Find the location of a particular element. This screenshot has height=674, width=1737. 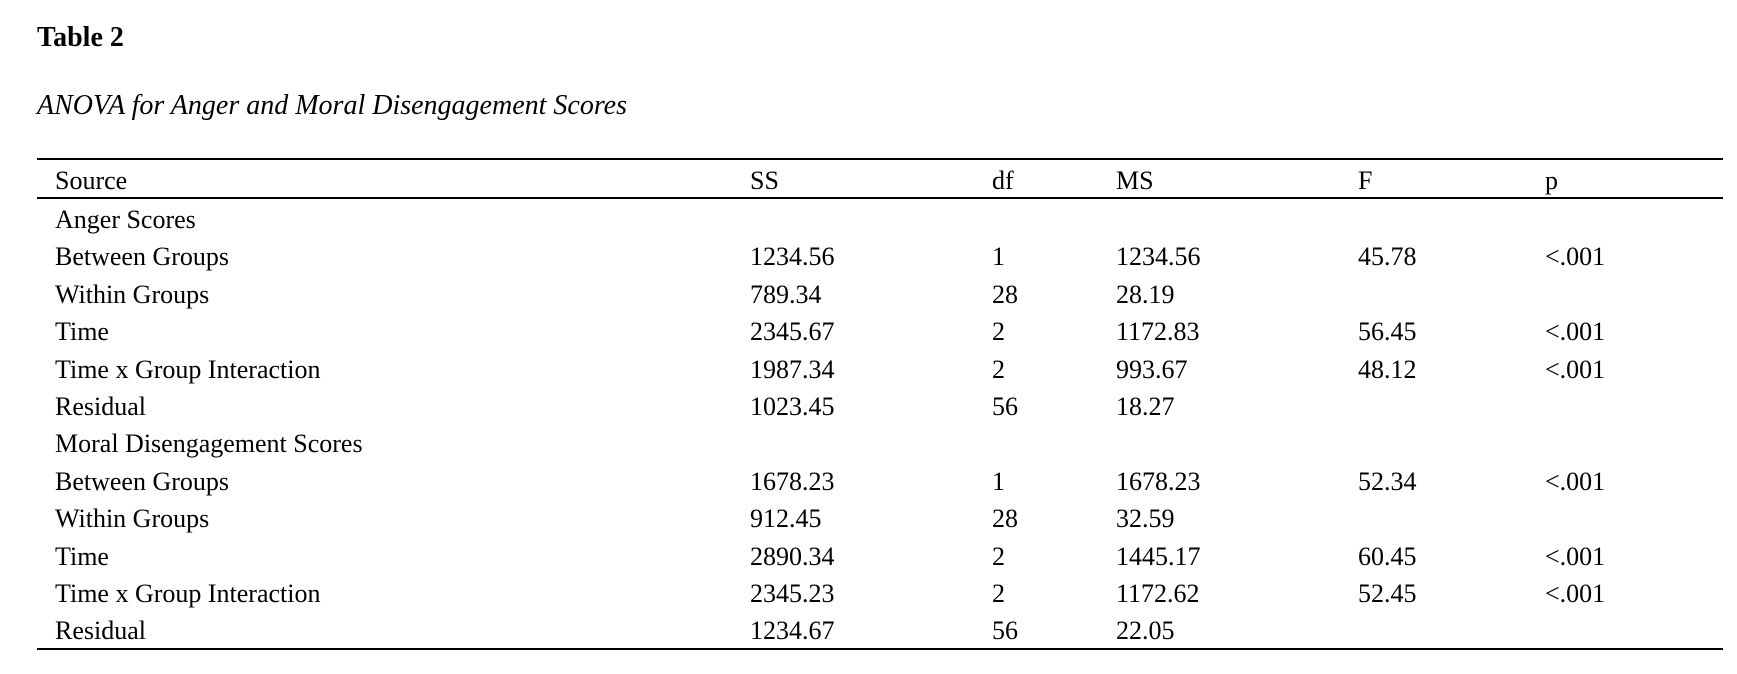

data-row: Time 2345.67 2 1172.83 56.45 <.001 is located at coordinates (868, 331).